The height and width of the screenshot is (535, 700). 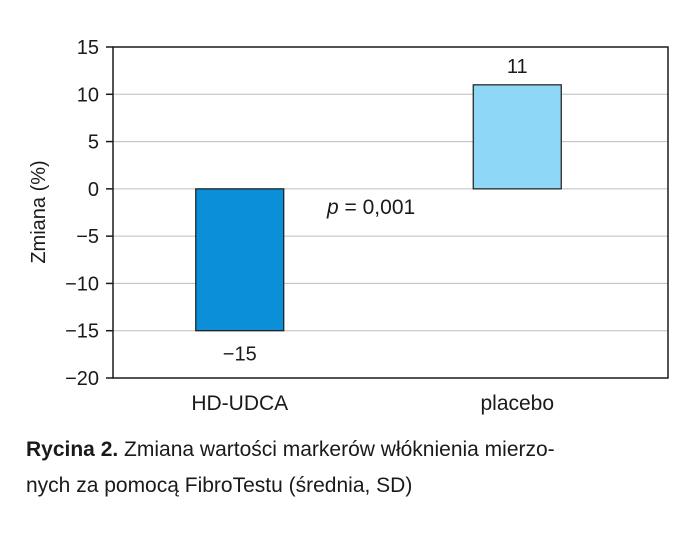 I want to click on p-value-annotation: p = 0,001, so click(x=370, y=207).